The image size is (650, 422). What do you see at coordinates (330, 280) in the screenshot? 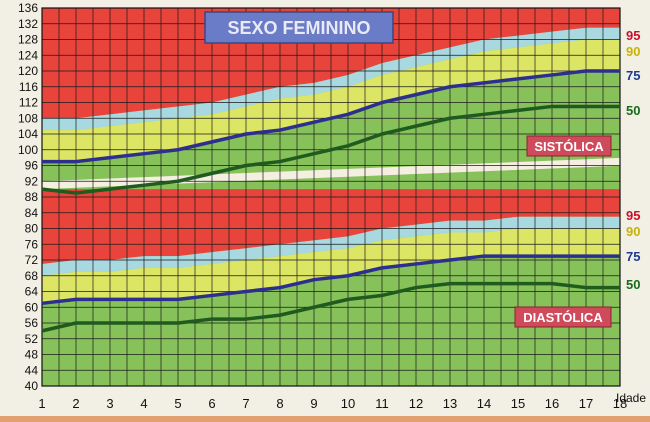
I see `diastolic-p75-line` at bounding box center [330, 280].